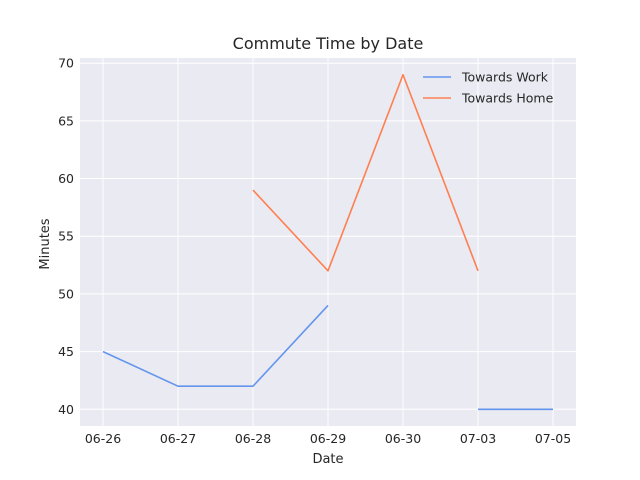  I want to click on chart-title: Commute Time by Date, so click(328, 43).